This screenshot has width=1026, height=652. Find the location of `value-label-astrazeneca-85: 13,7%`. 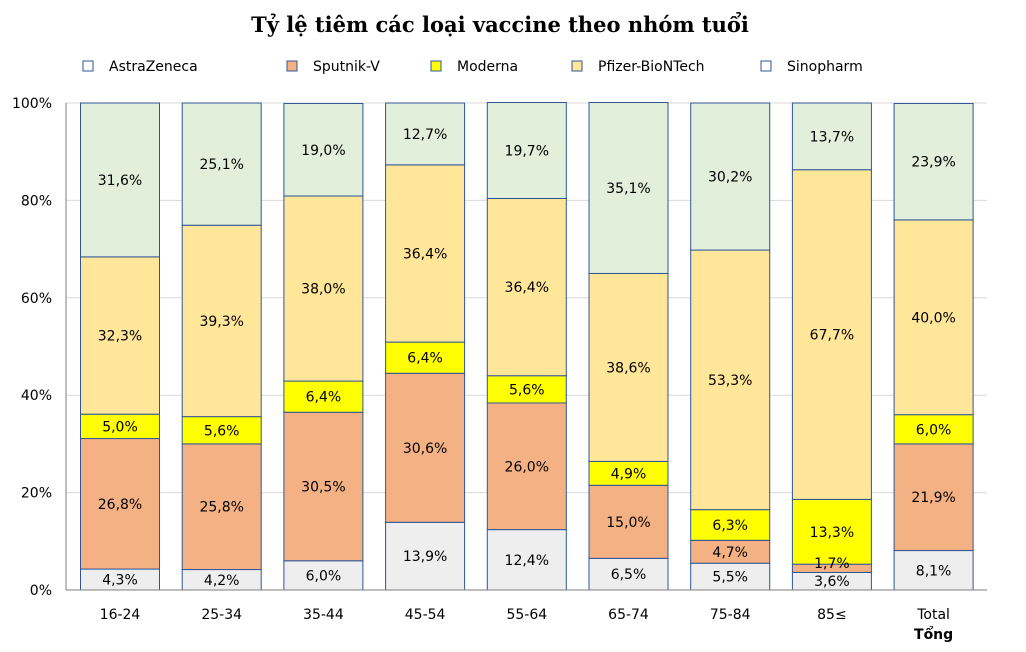

value-label-astrazeneca-85: 13,7% is located at coordinates (832, 137).